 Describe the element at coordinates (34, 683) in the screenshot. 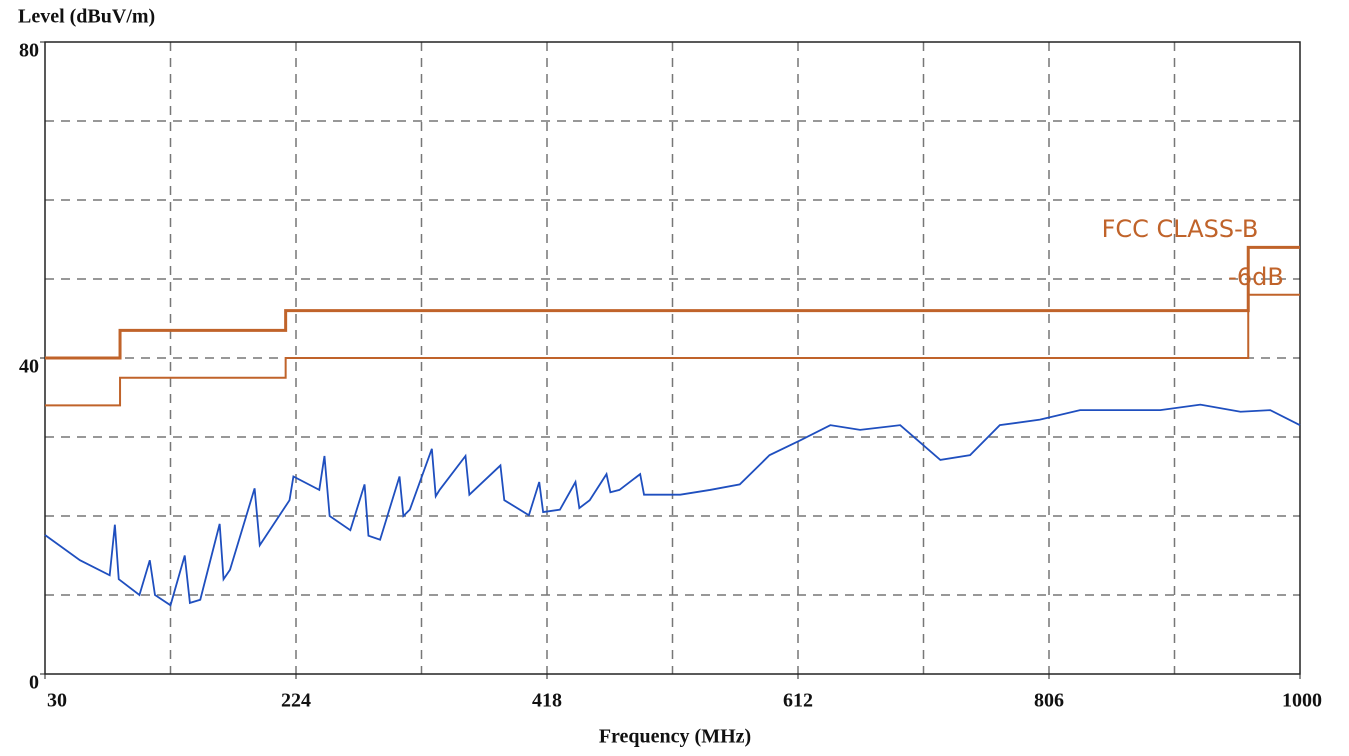

I see `y-tick-label: 0` at that location.